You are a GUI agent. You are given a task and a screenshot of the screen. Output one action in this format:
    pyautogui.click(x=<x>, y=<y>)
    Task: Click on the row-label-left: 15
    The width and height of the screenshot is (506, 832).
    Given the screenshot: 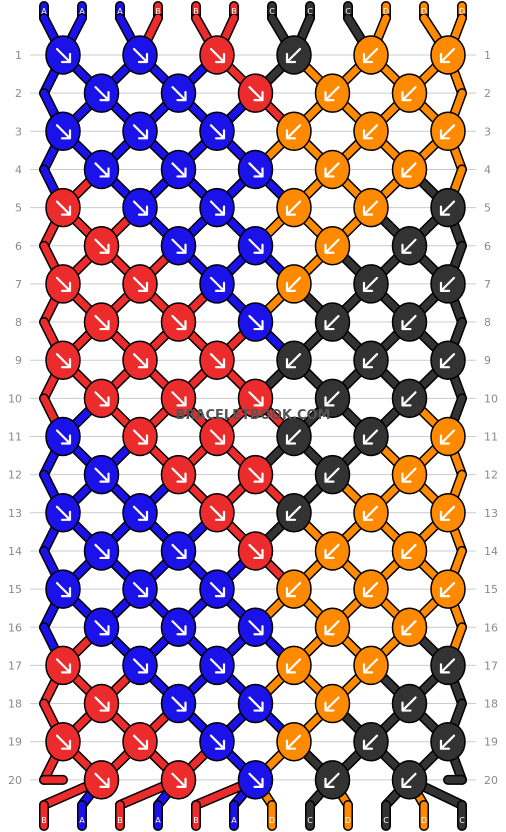 What is the action you would take?
    pyautogui.click(x=15, y=589)
    